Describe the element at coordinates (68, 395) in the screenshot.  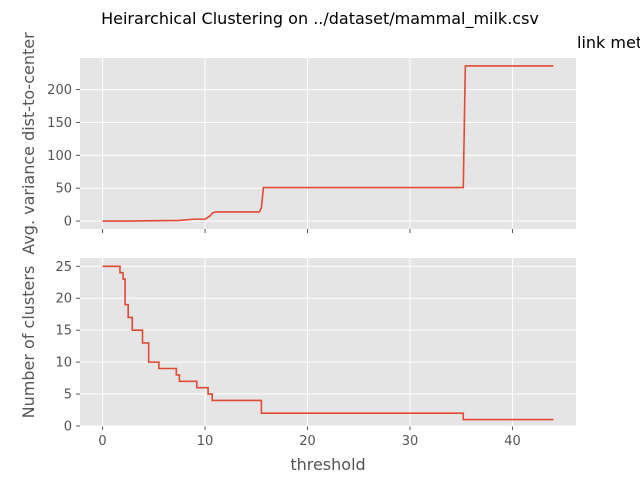
I see `y-tick-label: 5` at that location.